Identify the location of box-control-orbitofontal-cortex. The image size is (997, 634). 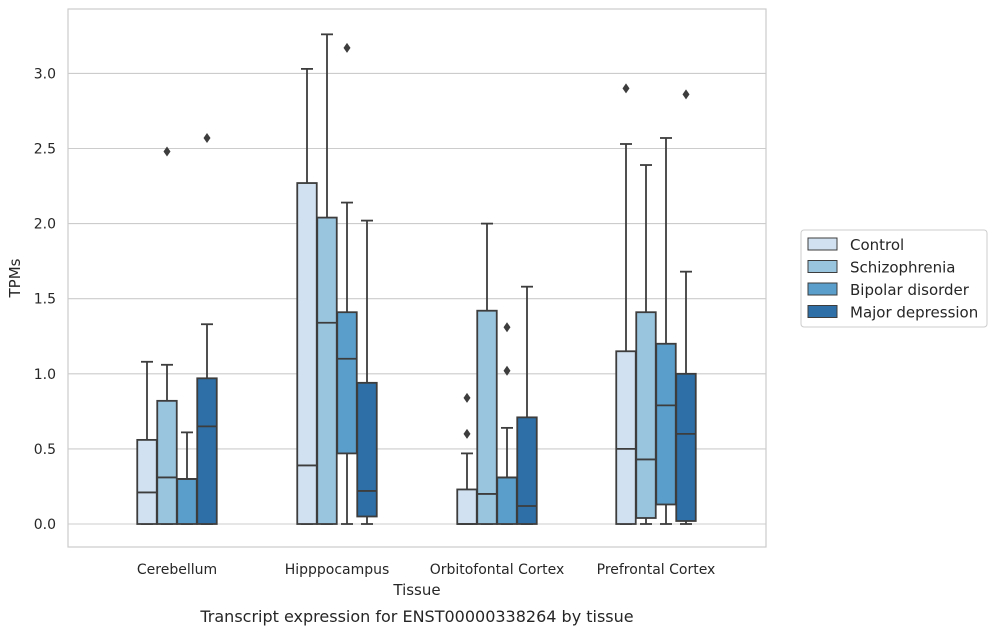
(467, 458).